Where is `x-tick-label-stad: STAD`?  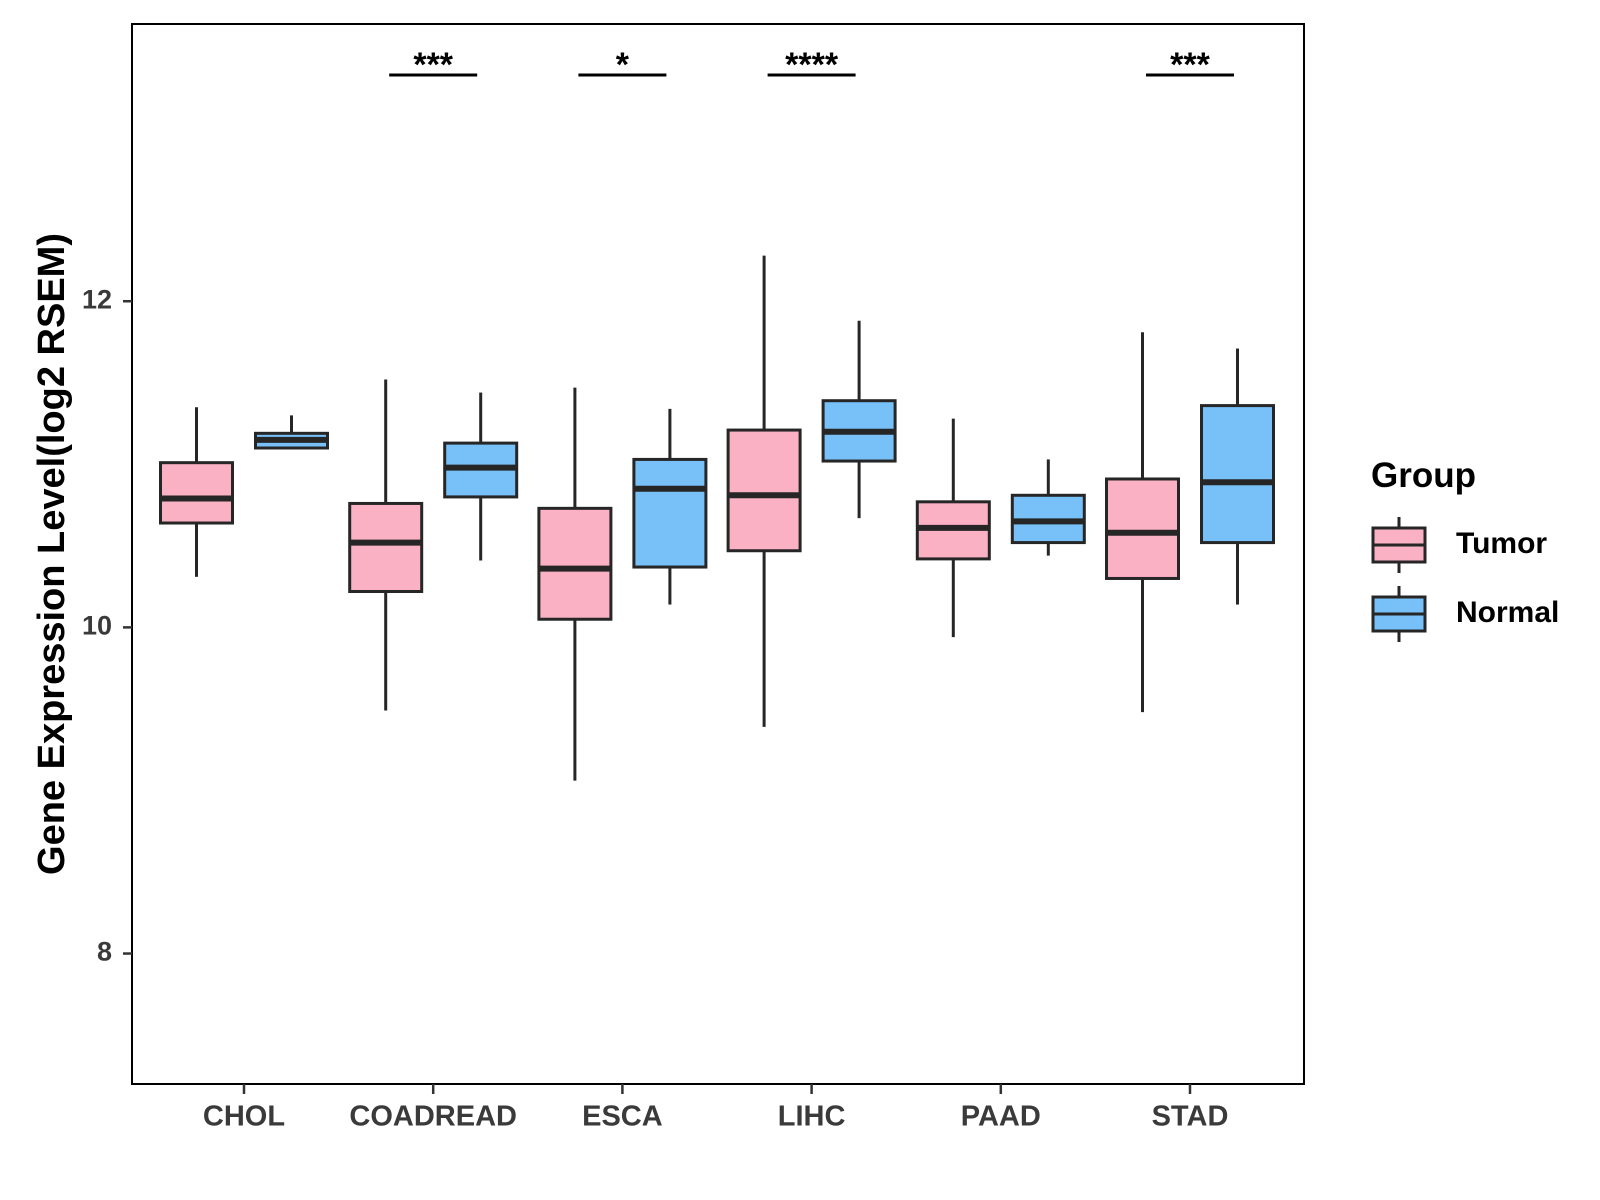
x-tick-label-stad: STAD is located at coordinates (1190, 1117).